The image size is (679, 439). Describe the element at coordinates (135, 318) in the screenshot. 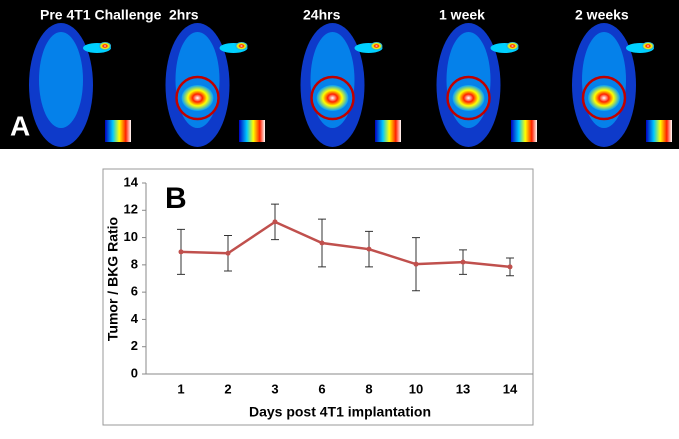

I see `y-tick-label: 4` at that location.